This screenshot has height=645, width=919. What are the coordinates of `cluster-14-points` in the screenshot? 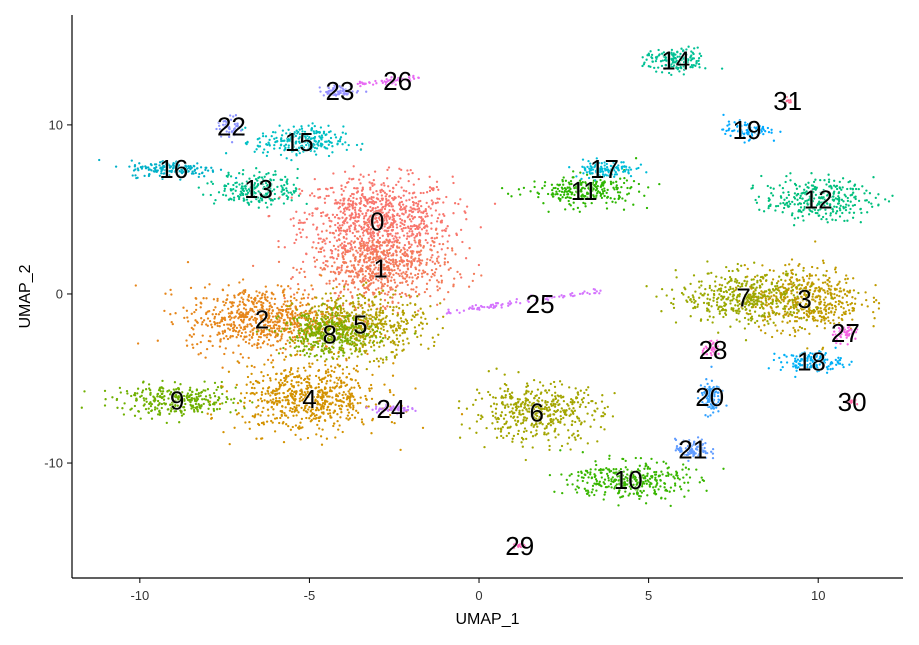 It's located at (682, 61).